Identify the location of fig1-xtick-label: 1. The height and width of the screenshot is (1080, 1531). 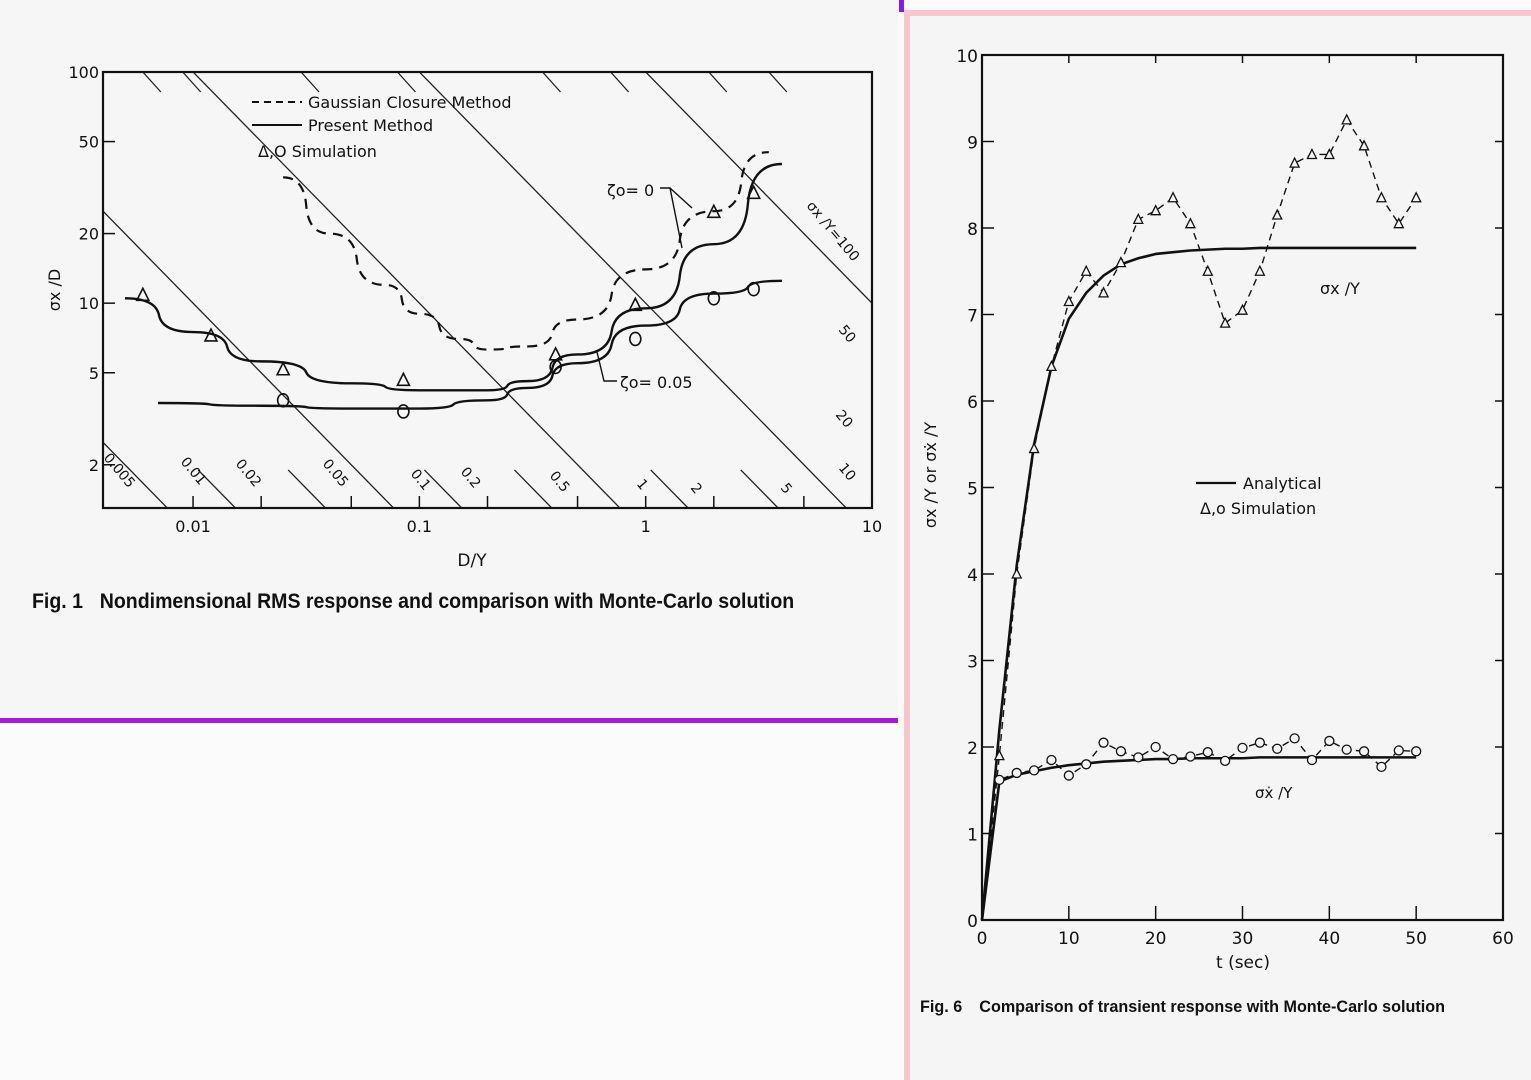
(646, 526).